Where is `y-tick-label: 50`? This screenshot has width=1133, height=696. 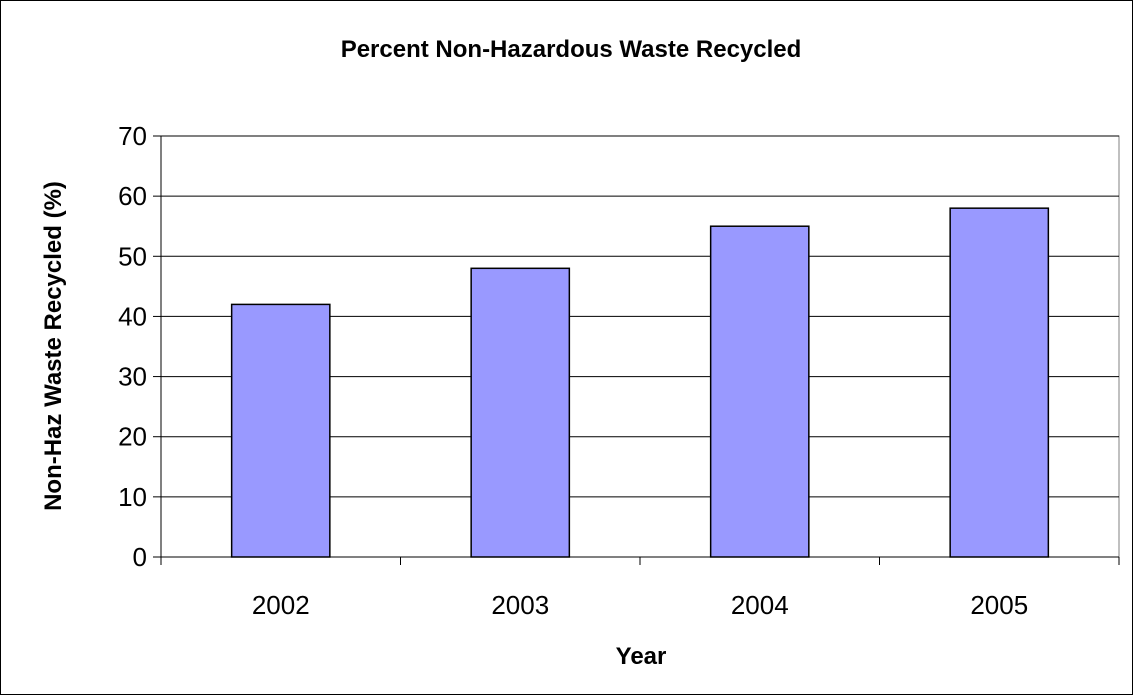
y-tick-label: 50 is located at coordinates (132, 256).